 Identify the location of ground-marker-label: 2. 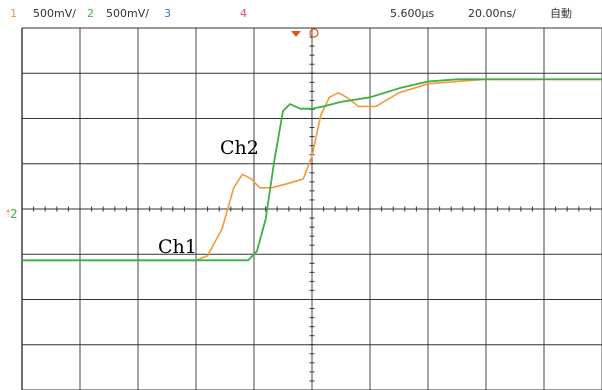
(14, 214).